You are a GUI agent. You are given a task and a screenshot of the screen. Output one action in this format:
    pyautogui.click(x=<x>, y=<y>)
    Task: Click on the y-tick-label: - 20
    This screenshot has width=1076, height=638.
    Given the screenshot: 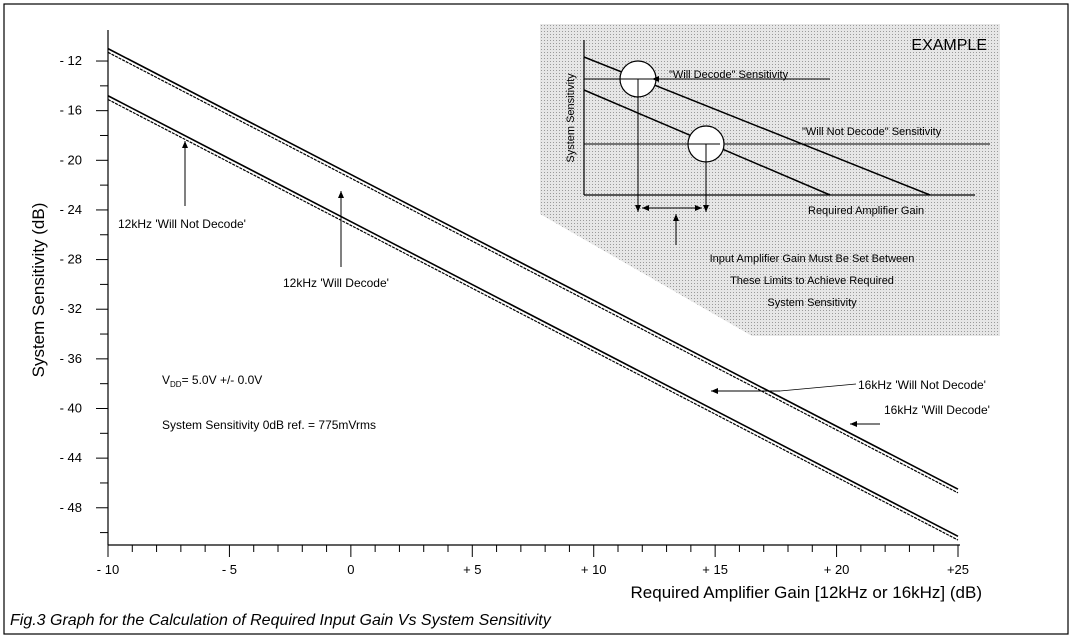 What is the action you would take?
    pyautogui.click(x=71, y=159)
    